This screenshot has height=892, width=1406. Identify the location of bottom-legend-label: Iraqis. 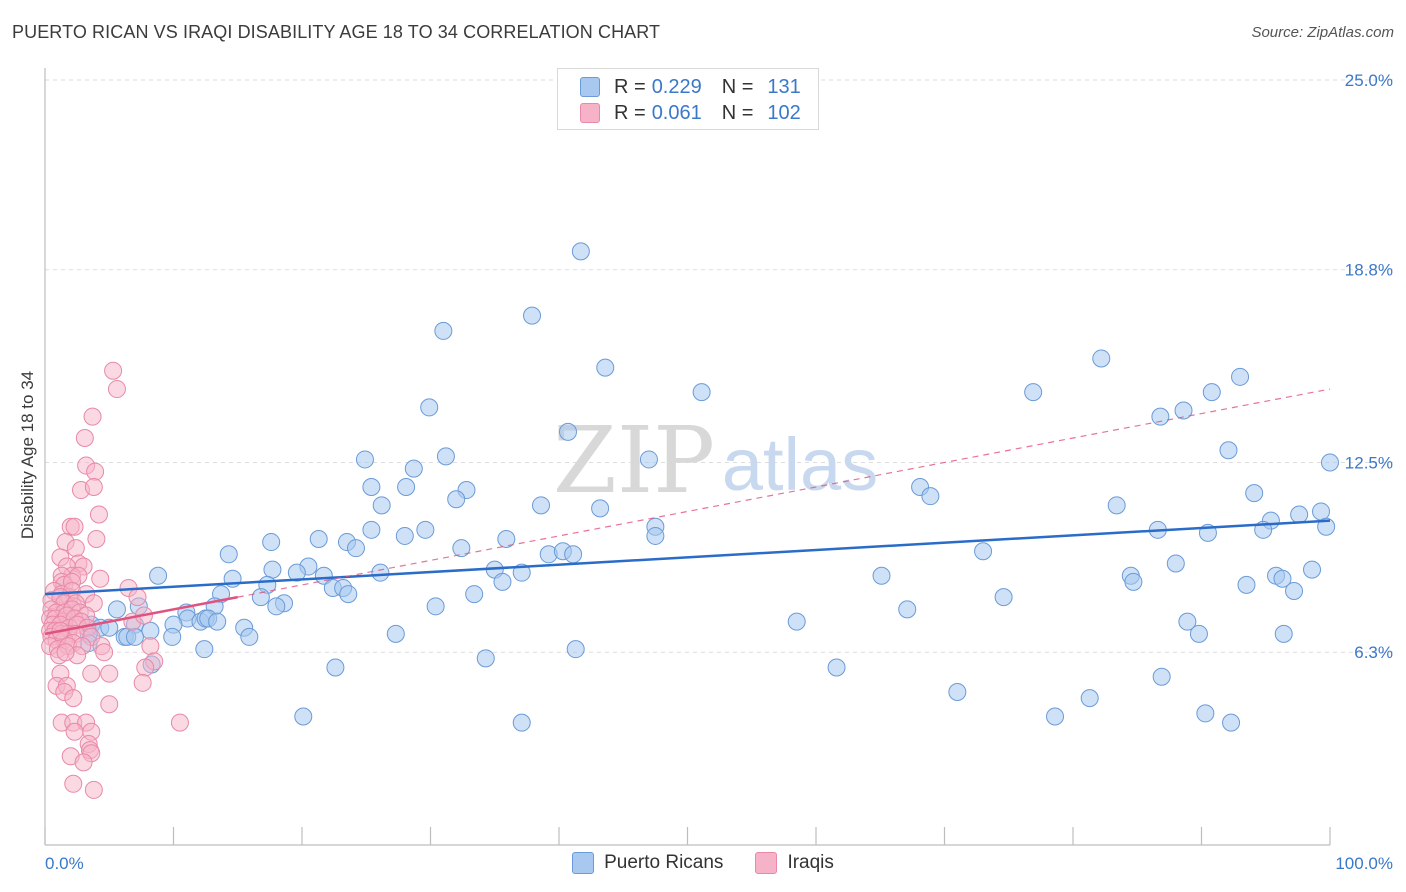
(810, 862).